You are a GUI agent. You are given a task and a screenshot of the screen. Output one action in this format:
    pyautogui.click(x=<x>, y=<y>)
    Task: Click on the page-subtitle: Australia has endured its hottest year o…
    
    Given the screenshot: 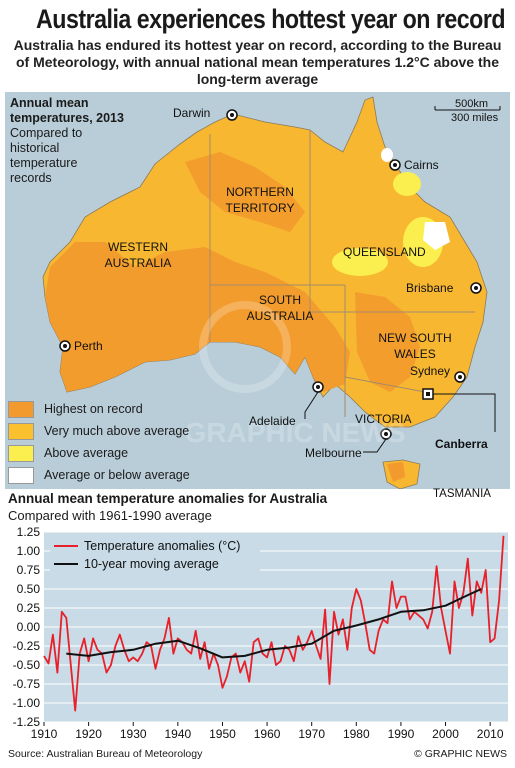 What is the action you would take?
    pyautogui.click(x=257, y=62)
    